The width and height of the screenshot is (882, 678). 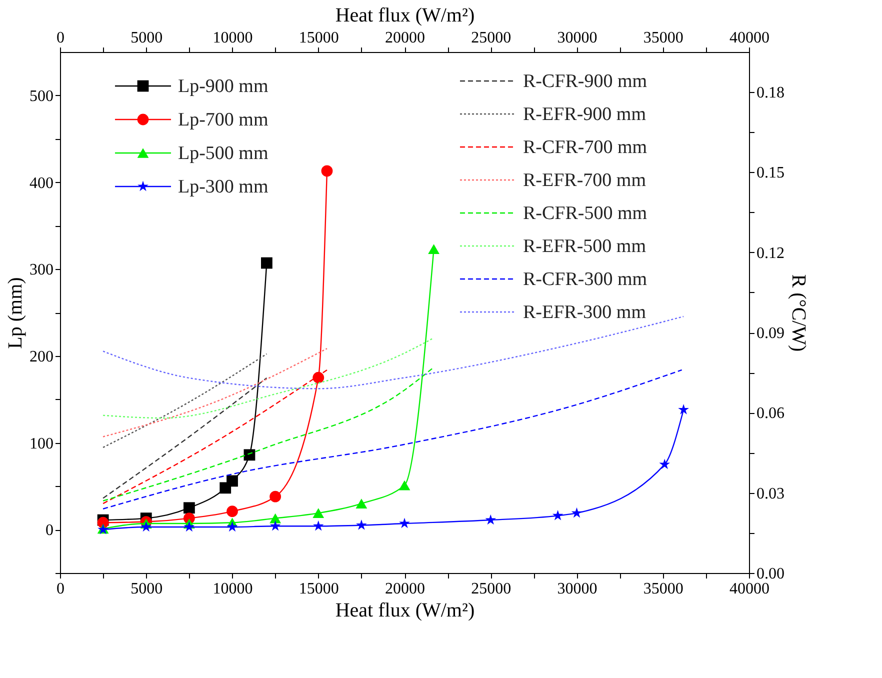 I want to click on y-tick-label: 200, so click(x=42, y=357).